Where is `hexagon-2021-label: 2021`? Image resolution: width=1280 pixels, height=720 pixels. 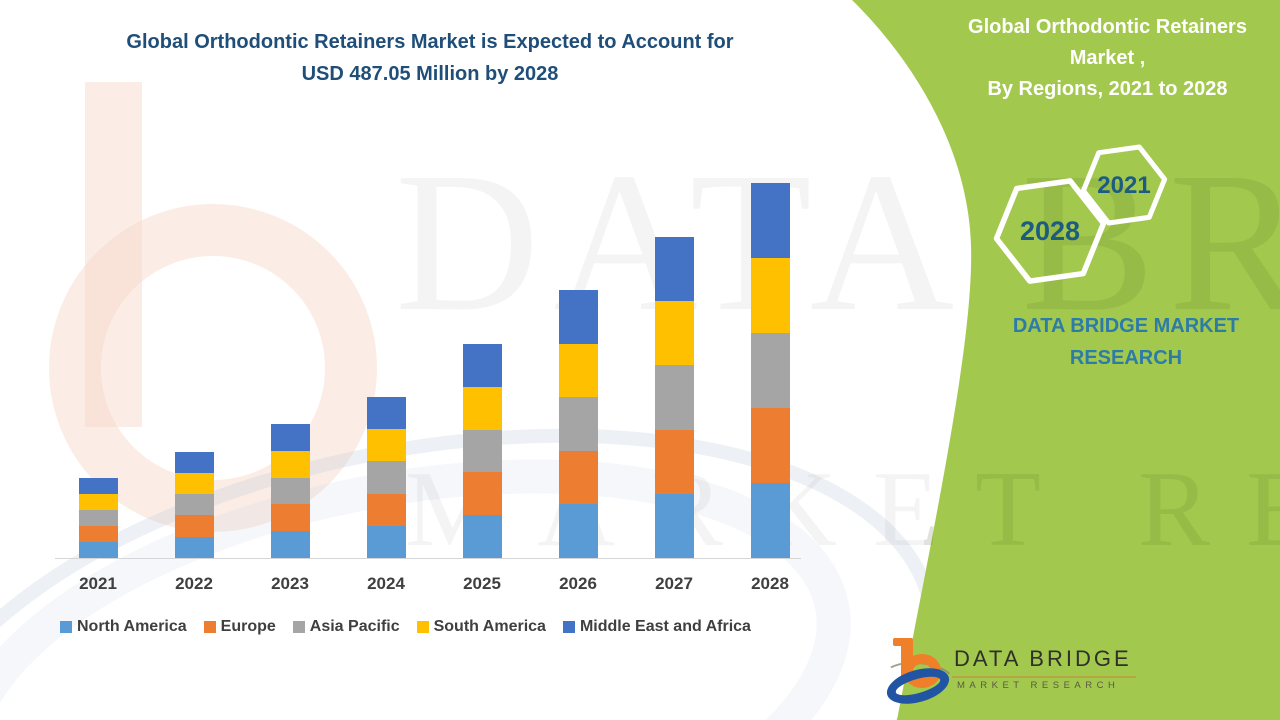
hexagon-2021-label: 2021 is located at coordinates (1123, 185).